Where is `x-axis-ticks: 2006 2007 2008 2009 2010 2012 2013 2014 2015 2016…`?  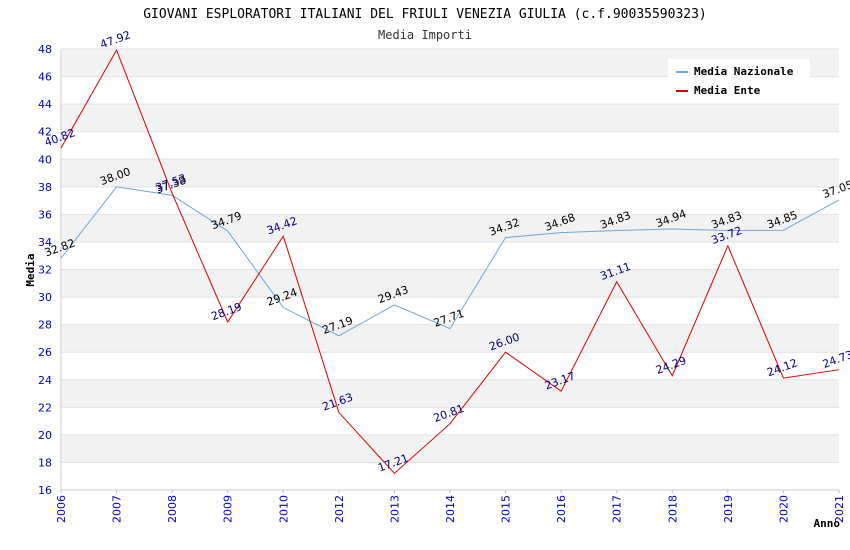 x-axis-ticks: 2006 2007 2008 2009 2010 2012 2013 2014 2015 2016… is located at coordinates (450, 506).